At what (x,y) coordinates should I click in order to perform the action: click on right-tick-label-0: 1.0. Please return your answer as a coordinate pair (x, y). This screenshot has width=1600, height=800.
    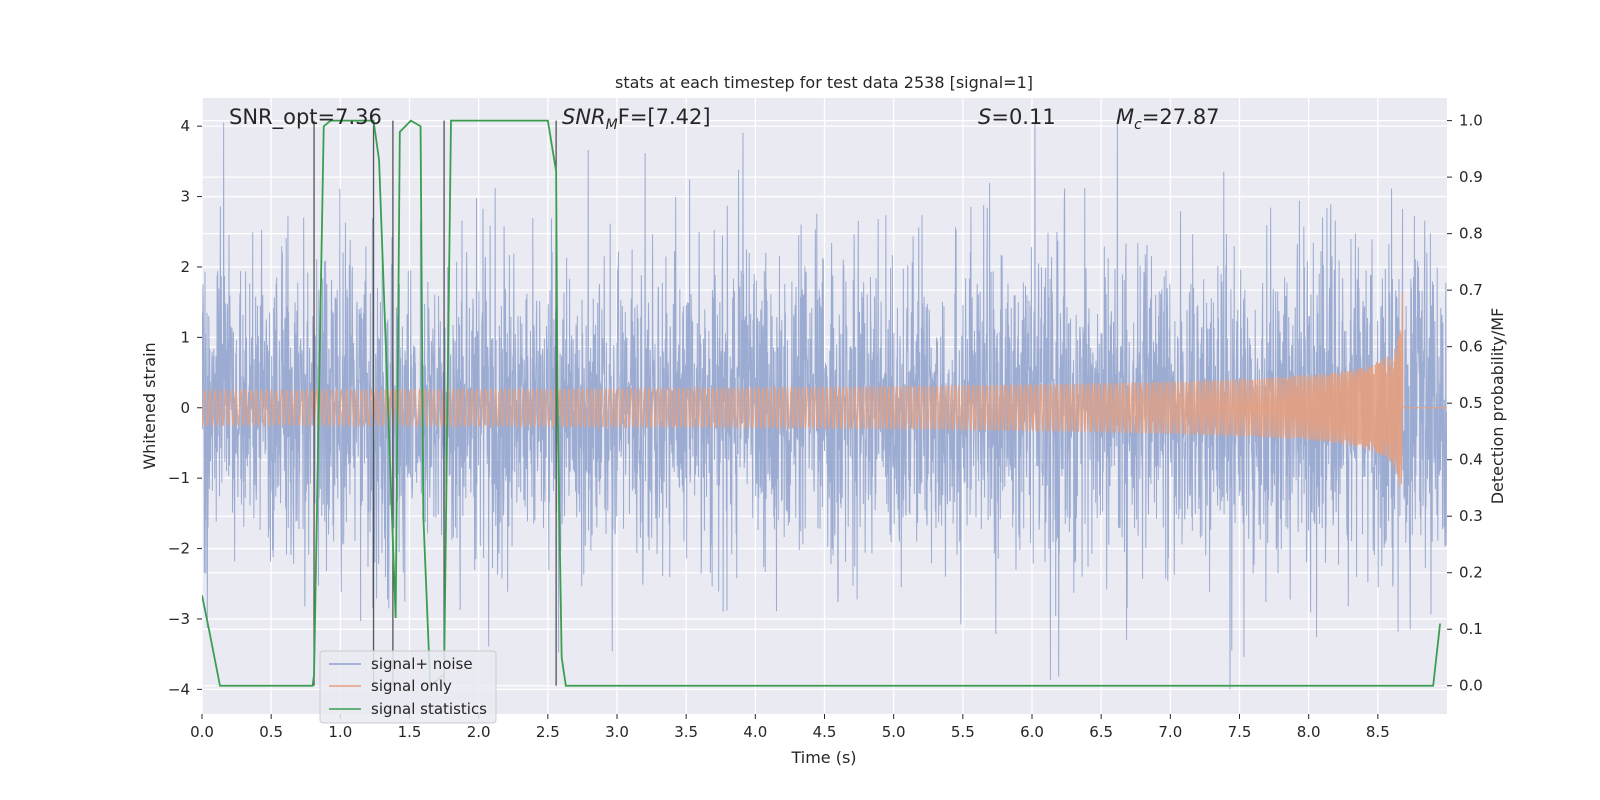
    Looking at the image, I should click on (1471, 121).